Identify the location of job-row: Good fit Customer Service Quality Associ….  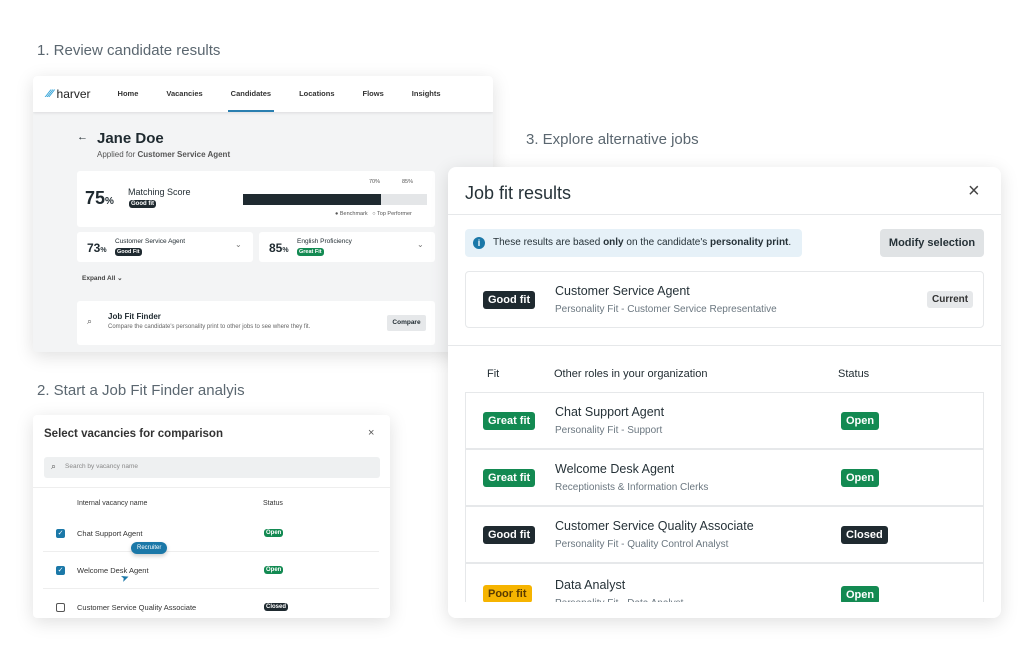
(724, 534).